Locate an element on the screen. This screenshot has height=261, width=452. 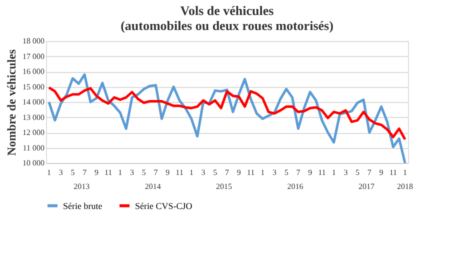
y-tick-label: 18 000 is located at coordinates (33, 41).